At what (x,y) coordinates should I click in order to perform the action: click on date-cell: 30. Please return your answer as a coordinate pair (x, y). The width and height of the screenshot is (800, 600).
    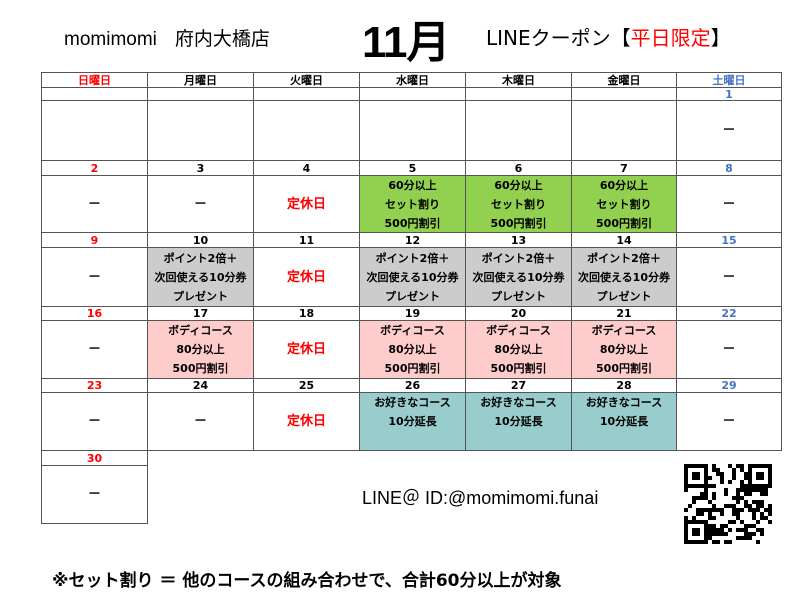
    Looking at the image, I should click on (94, 458).